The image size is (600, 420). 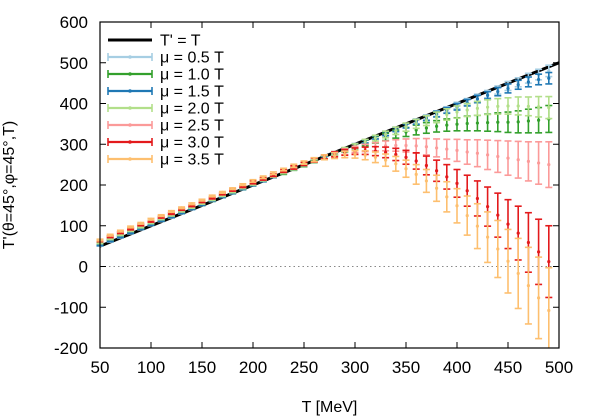 What do you see at coordinates (192, 92) in the screenshot?
I see `legend-label: μ = 1.5 T` at bounding box center [192, 92].